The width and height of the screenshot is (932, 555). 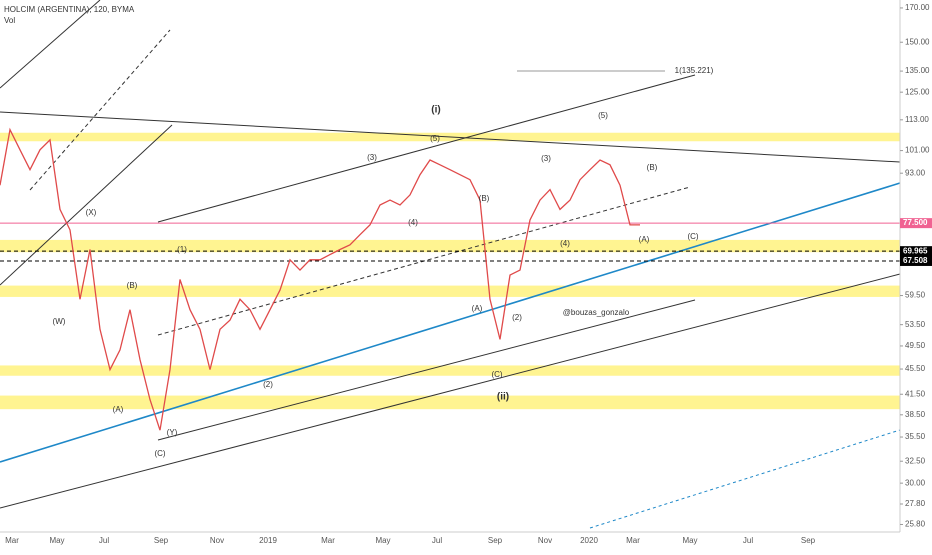 I want to click on wave-label: 1(135.221), so click(x=694, y=70).